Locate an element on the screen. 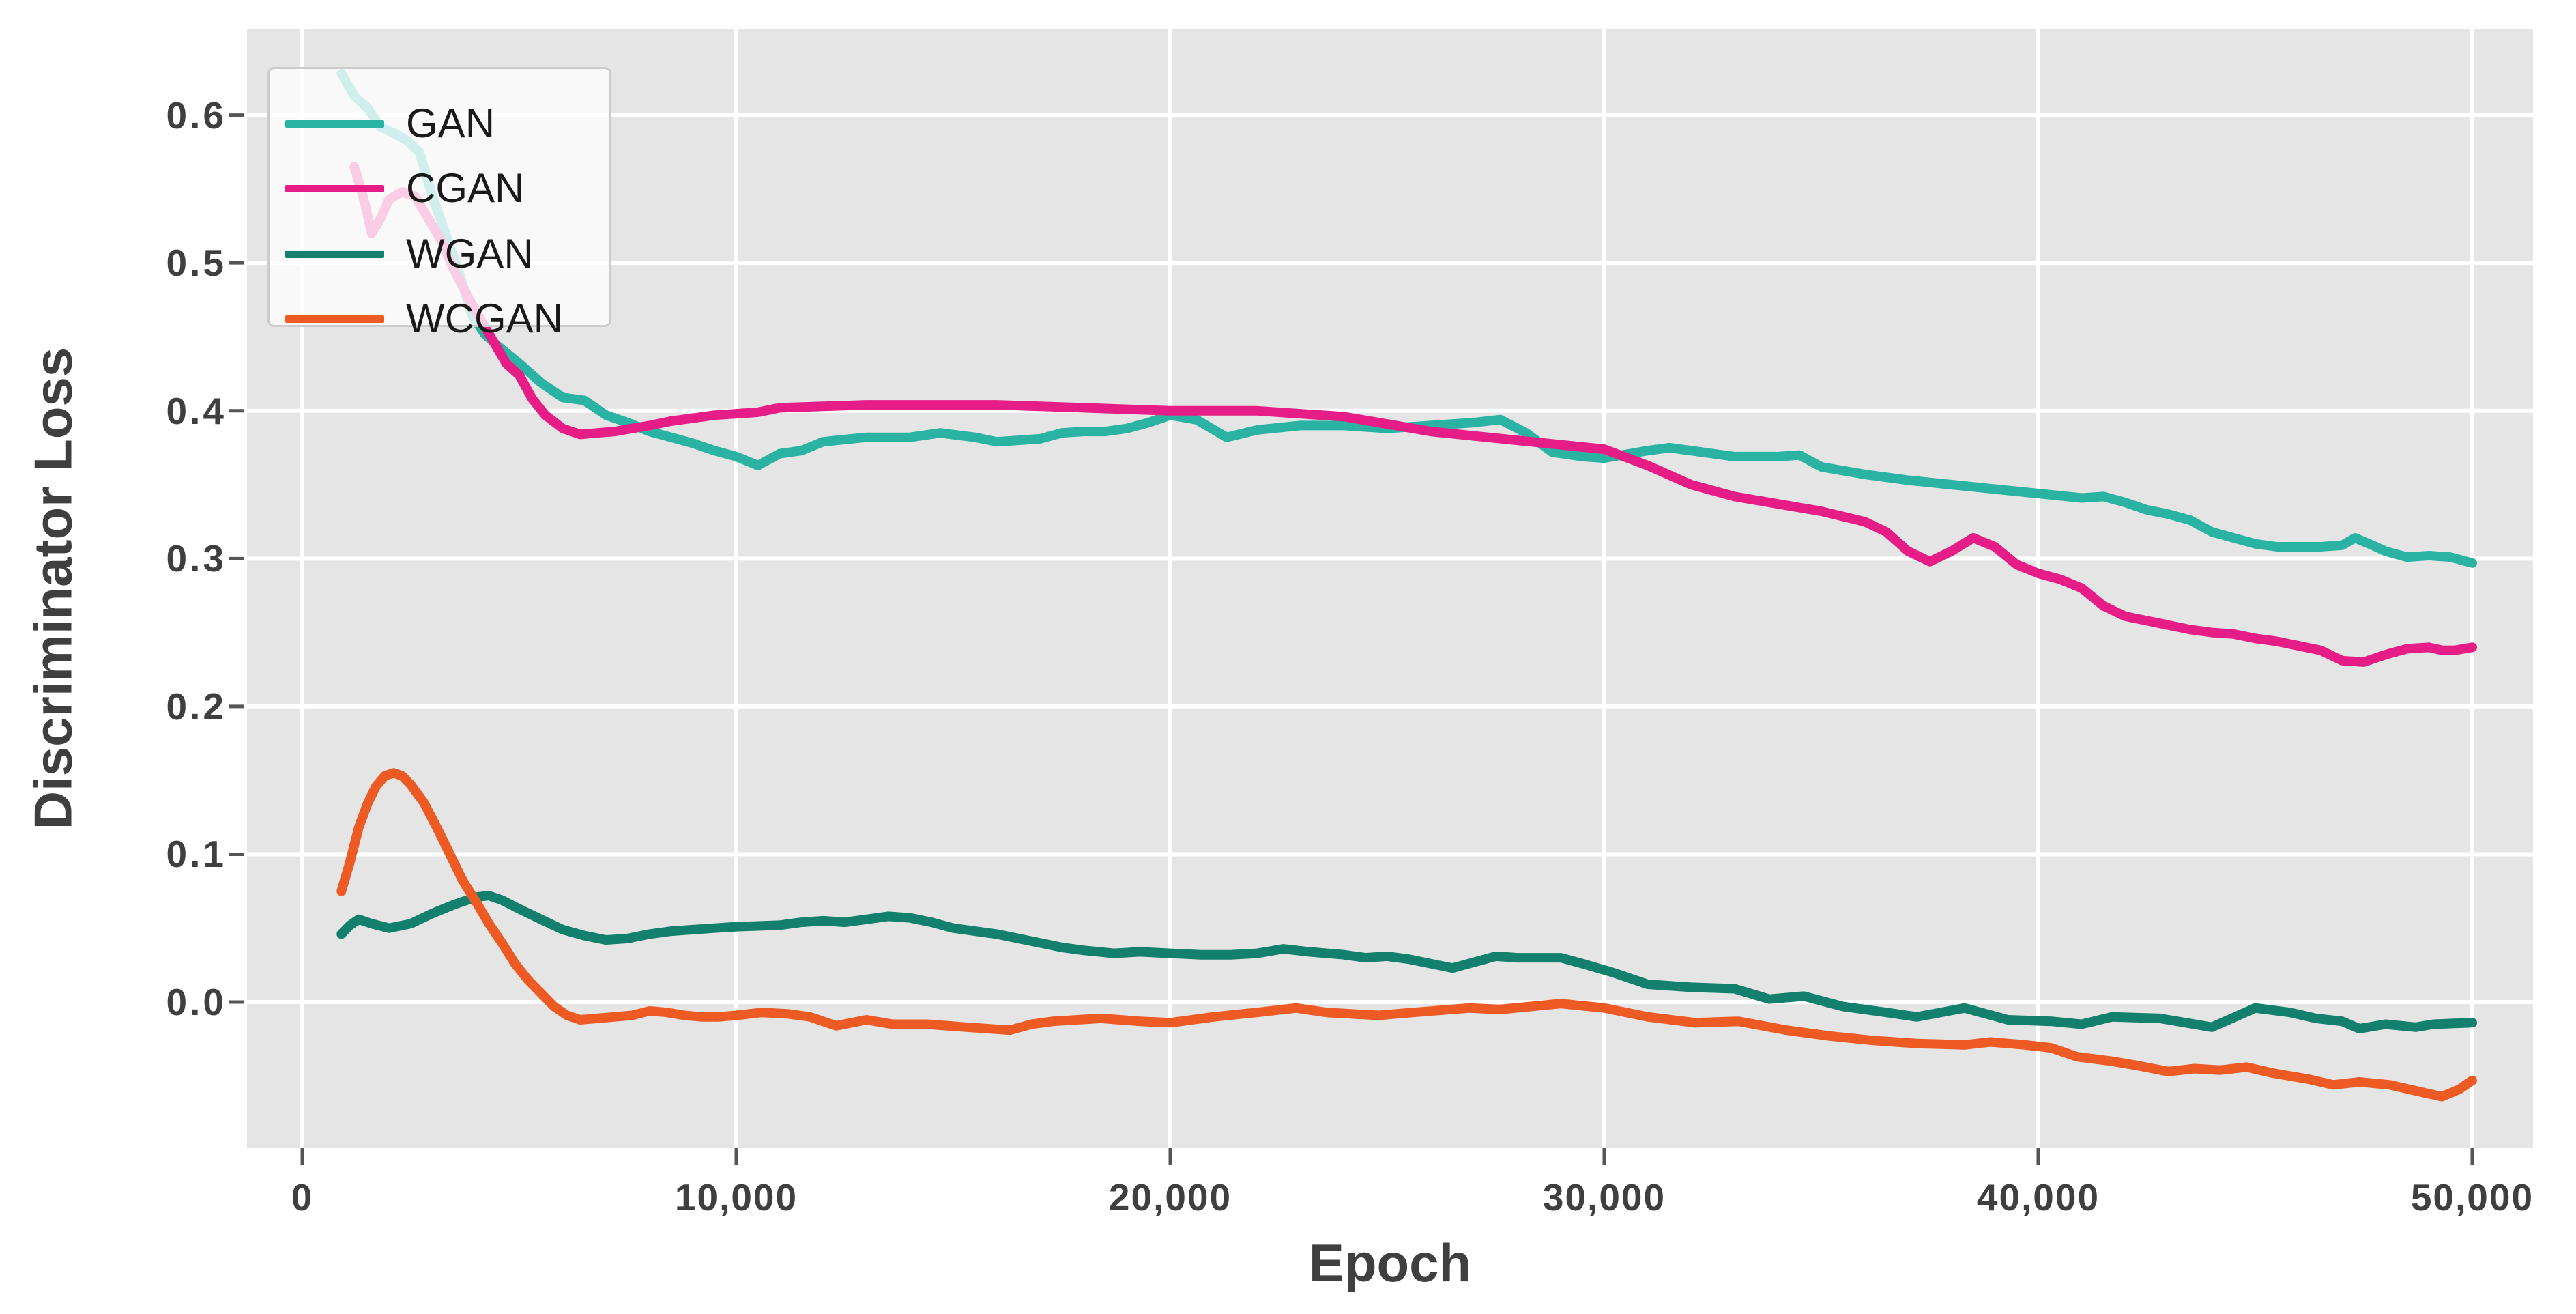  x-axis-title: Epoch is located at coordinates (1390, 1263).